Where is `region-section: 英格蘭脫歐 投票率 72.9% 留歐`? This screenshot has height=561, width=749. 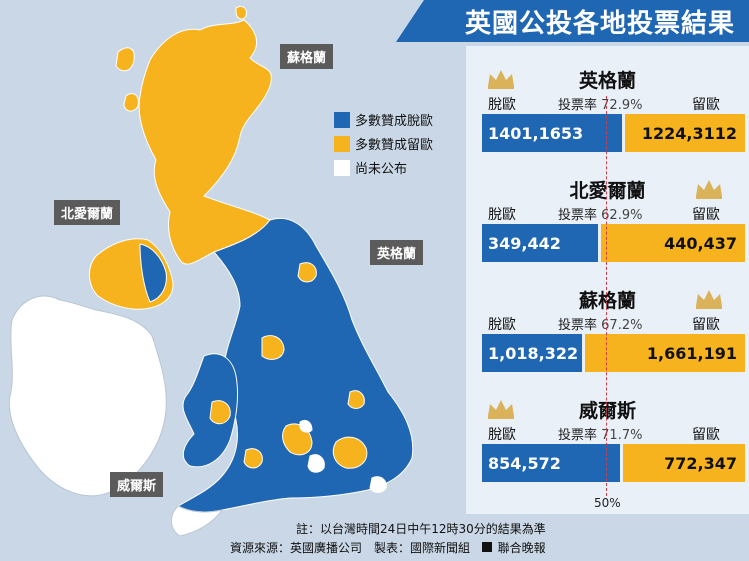
region-section: 英格蘭脫歐 投票率 72.9% 留歐 is located at coordinates (607, 118).